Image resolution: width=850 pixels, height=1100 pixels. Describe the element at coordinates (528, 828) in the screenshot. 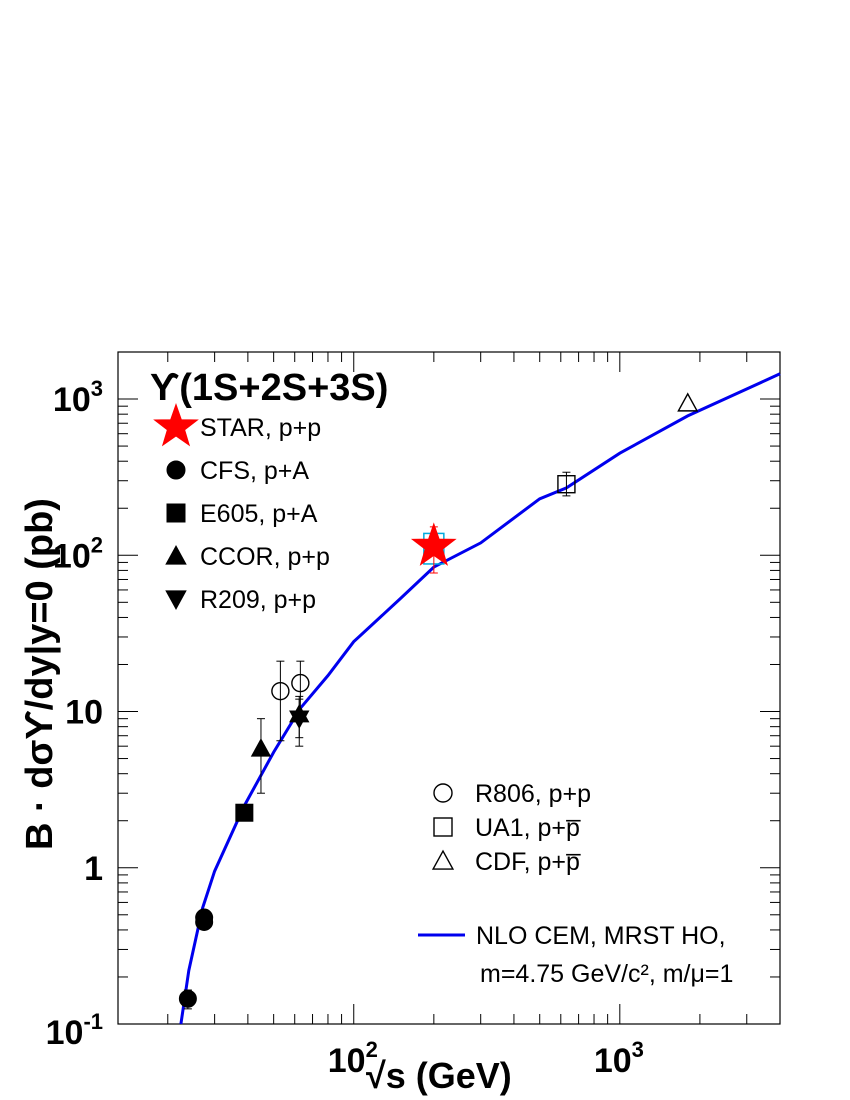

I see `legend-lower-label: UA1, p+p̅` at that location.